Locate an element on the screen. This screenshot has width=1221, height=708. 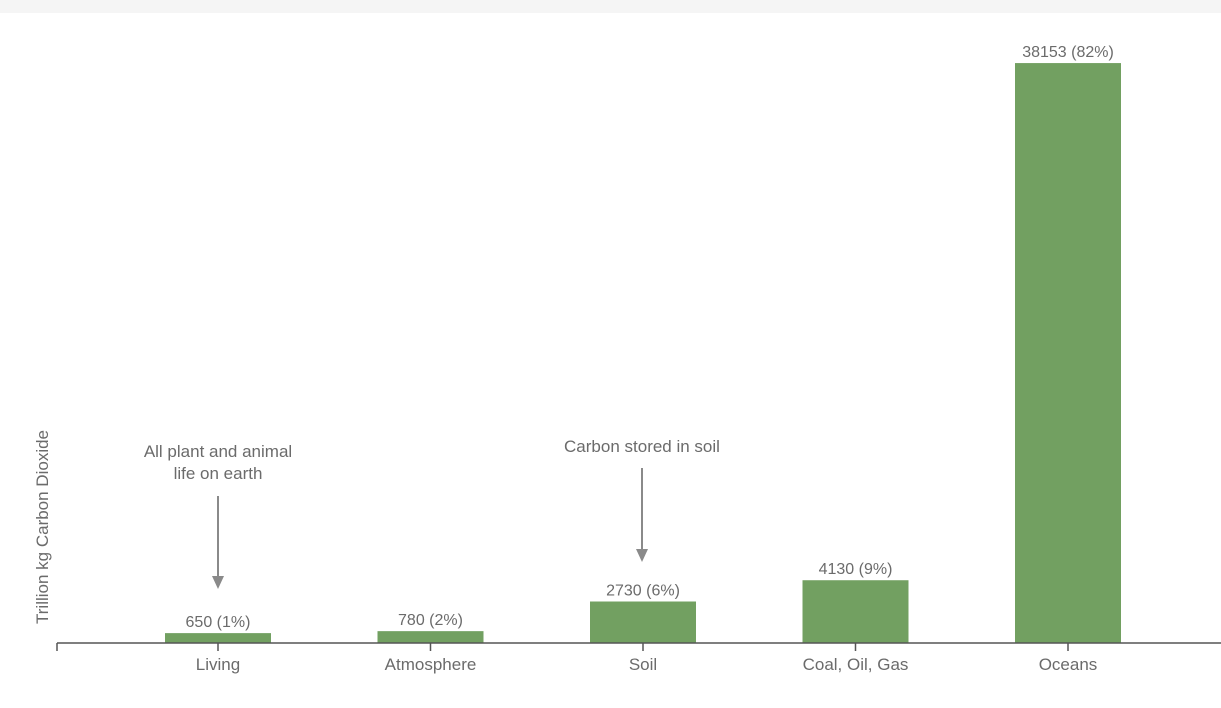
x-tick-label-coal-oil-gas: Coal, Oil, Gas is located at coordinates (856, 664).